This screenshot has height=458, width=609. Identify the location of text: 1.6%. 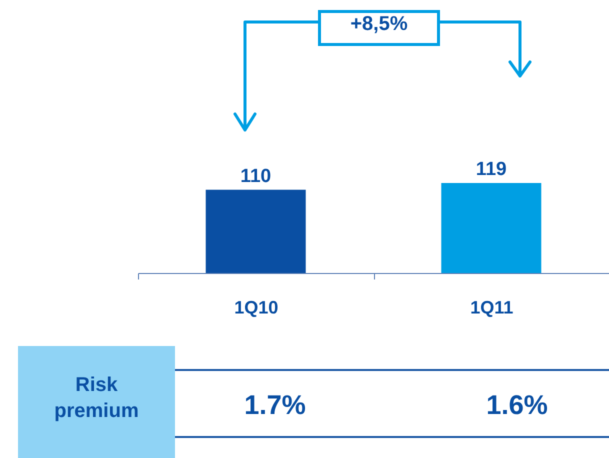
(517, 405).